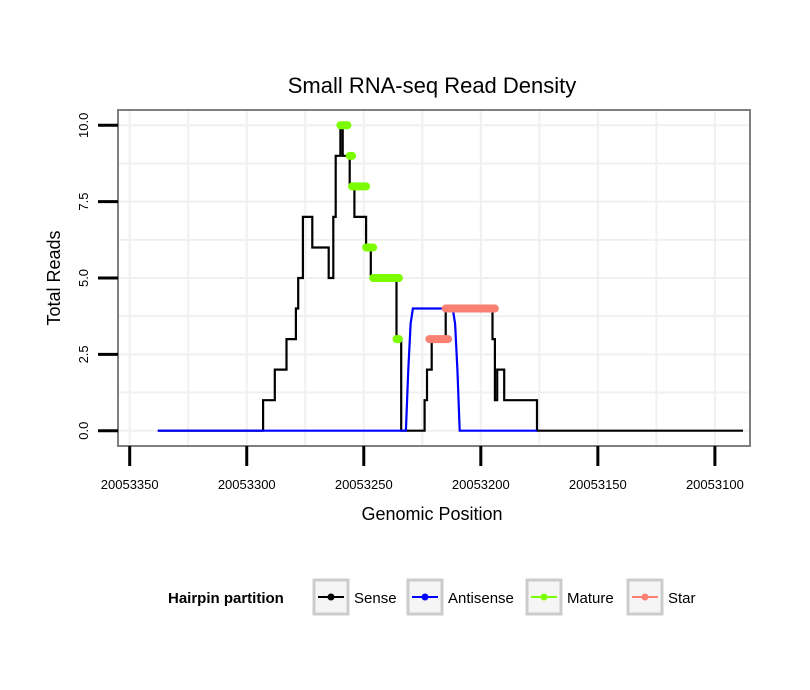 The width and height of the screenshot is (810, 690). What do you see at coordinates (645, 597) in the screenshot?
I see `legend-key-dot-star` at bounding box center [645, 597].